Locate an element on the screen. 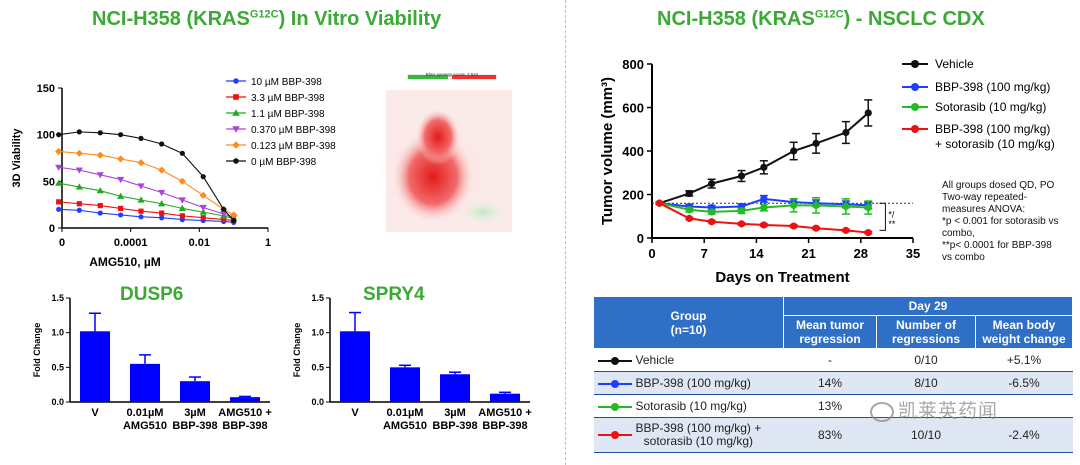  note-line: measures ANOVA: is located at coordinates (984, 209).